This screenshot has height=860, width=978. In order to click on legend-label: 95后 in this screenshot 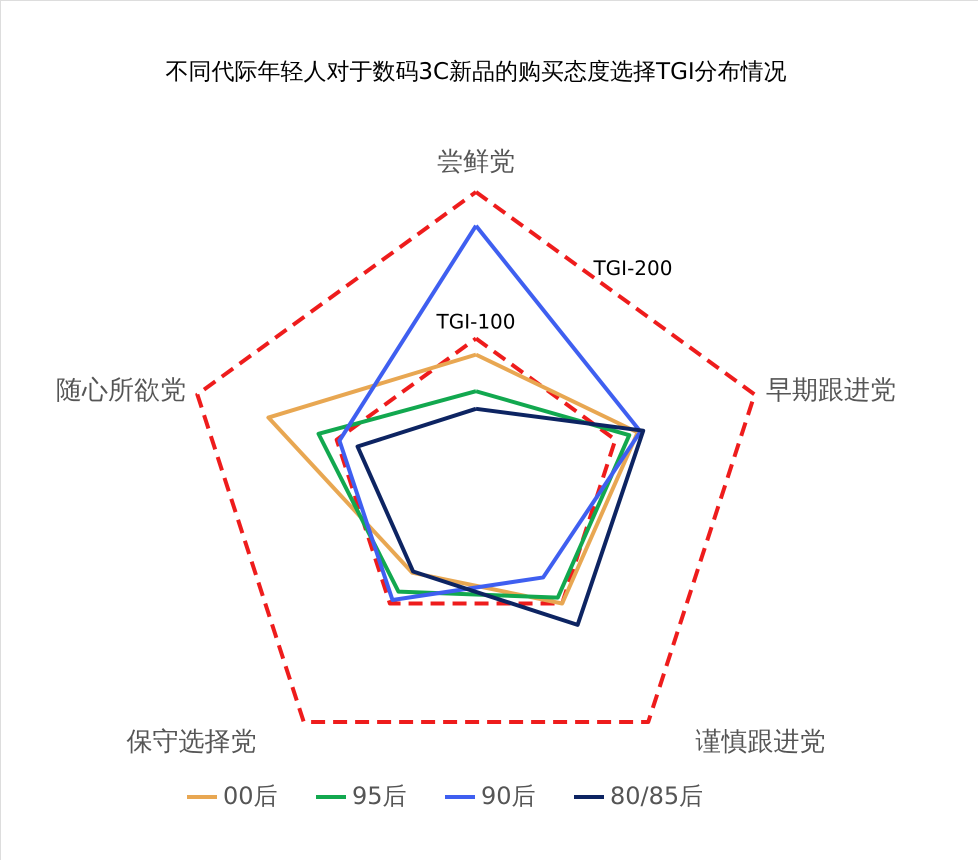, I will do `click(379, 796)`.